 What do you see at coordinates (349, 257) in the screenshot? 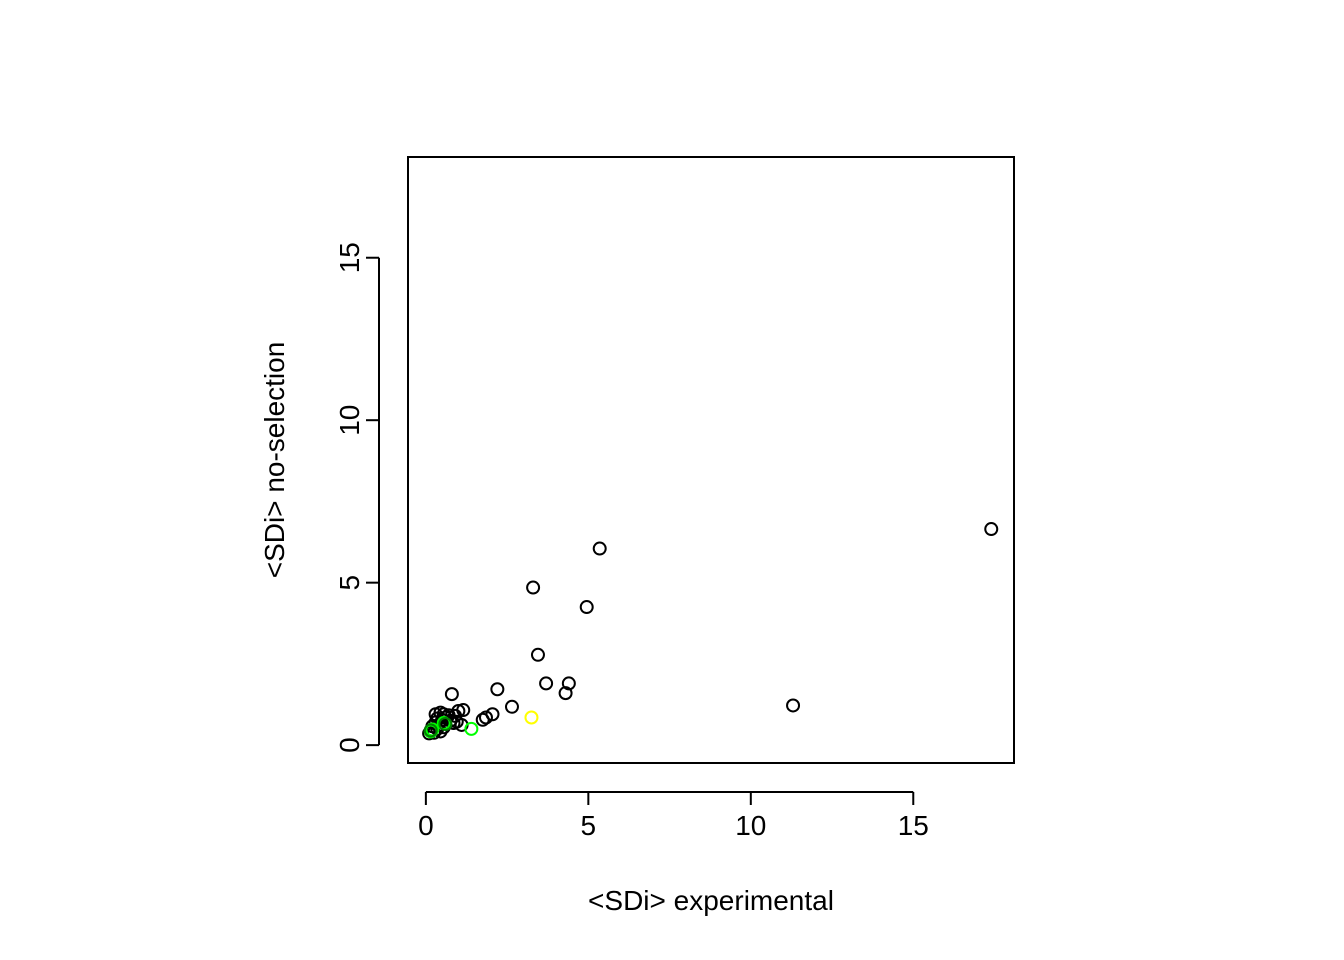
I see `y-tick-label: 15` at bounding box center [349, 257].